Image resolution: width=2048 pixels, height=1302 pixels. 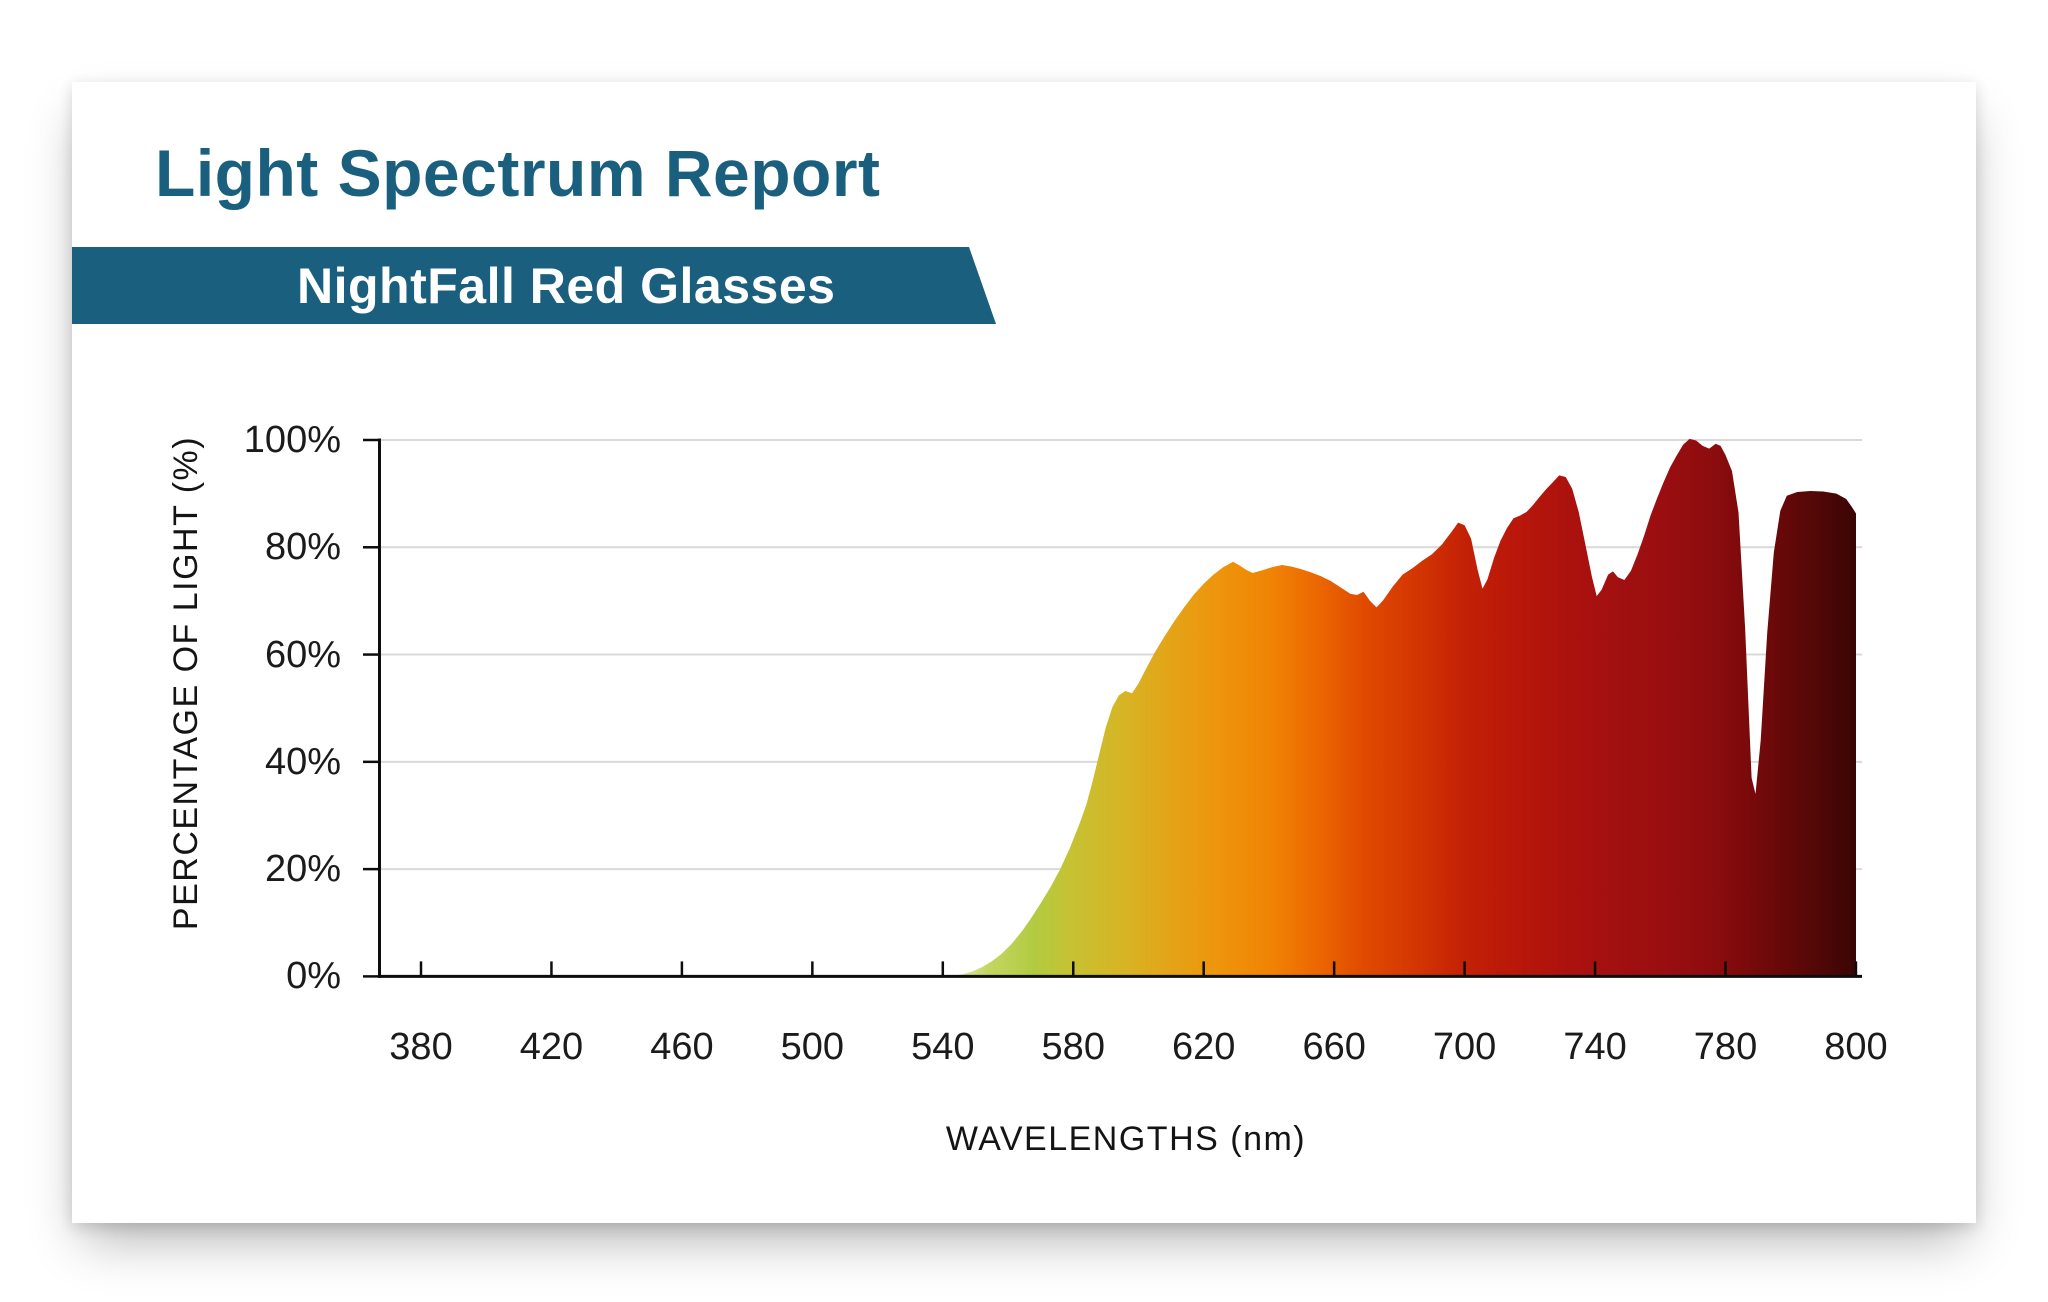 I want to click on x-tick-label-800: 800, so click(x=1856, y=1047).